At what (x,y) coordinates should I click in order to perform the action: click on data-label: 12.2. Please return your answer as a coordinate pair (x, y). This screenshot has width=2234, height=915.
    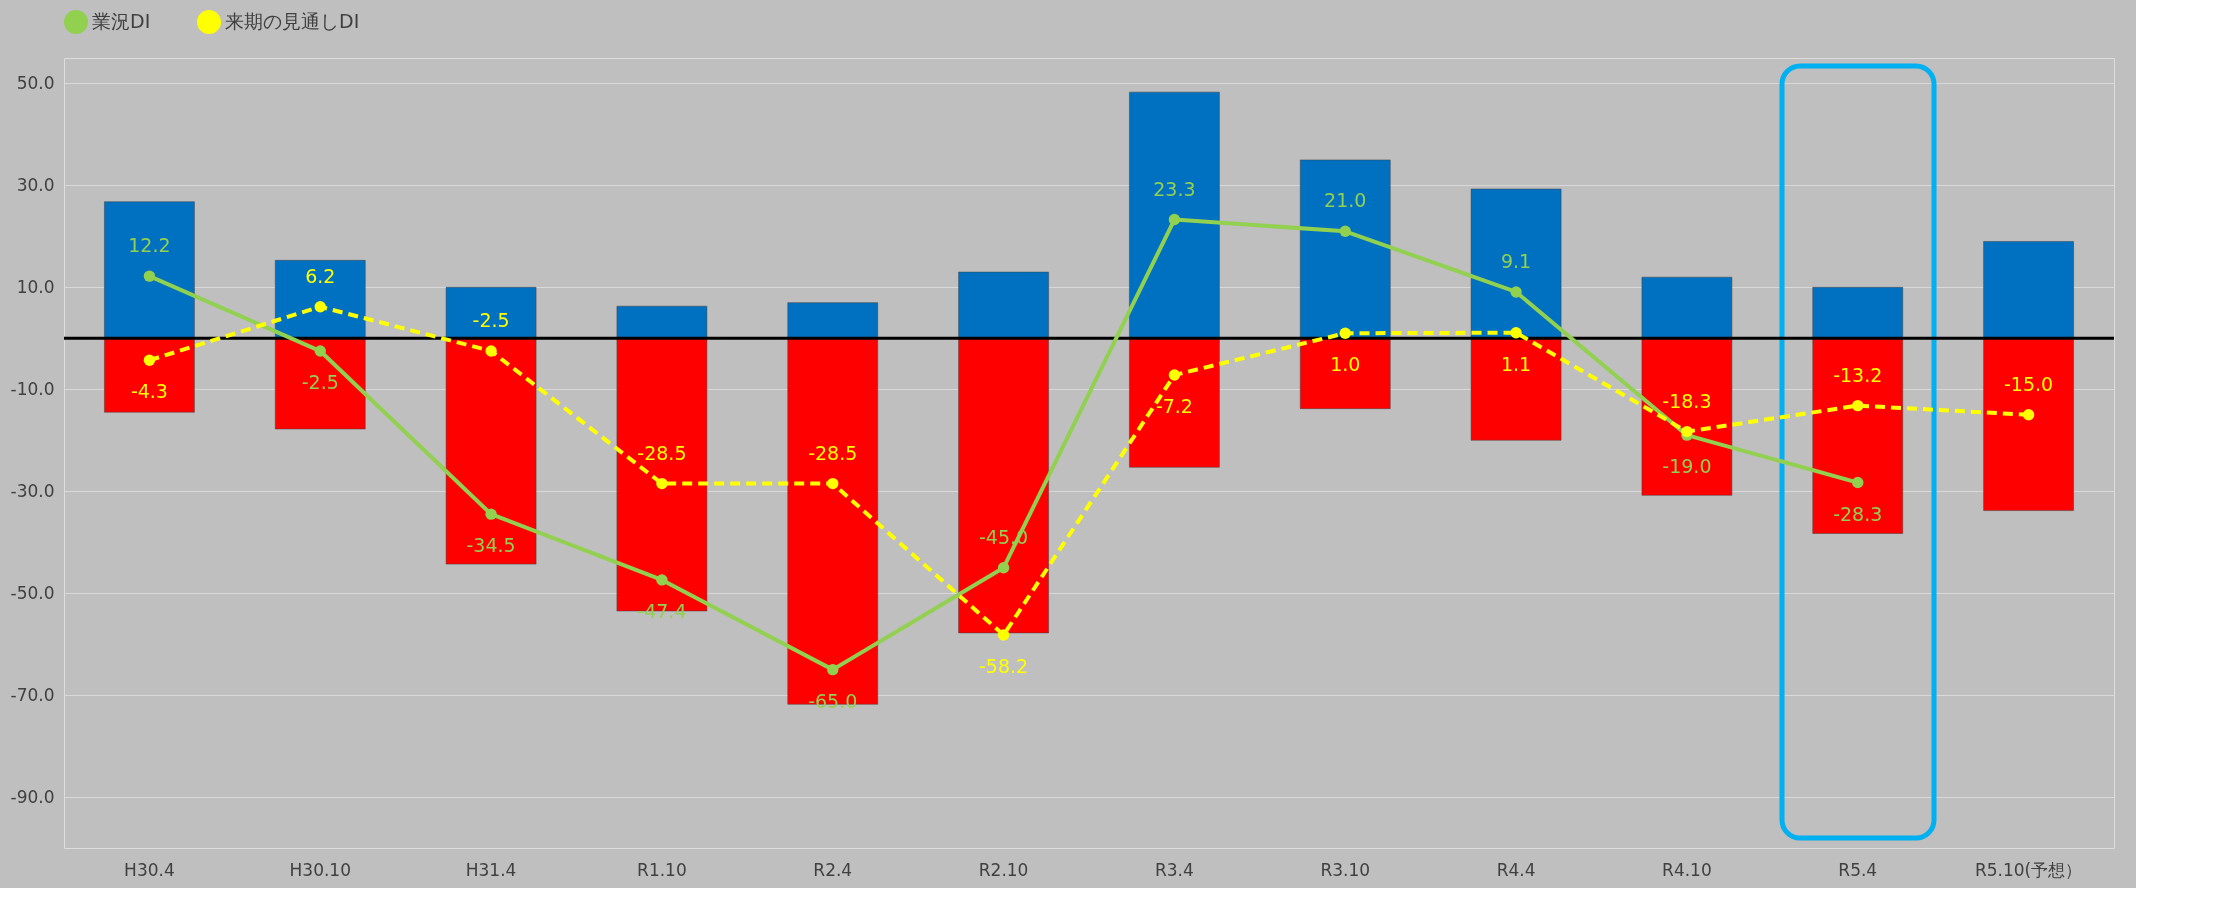
    Looking at the image, I should click on (149, 245).